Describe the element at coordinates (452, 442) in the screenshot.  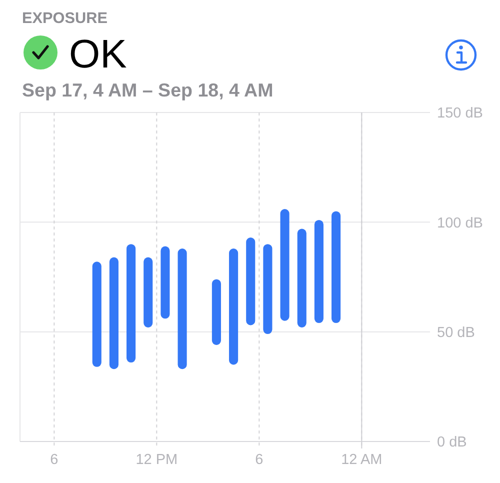
I see `y-tick-label: 0 dB` at that location.